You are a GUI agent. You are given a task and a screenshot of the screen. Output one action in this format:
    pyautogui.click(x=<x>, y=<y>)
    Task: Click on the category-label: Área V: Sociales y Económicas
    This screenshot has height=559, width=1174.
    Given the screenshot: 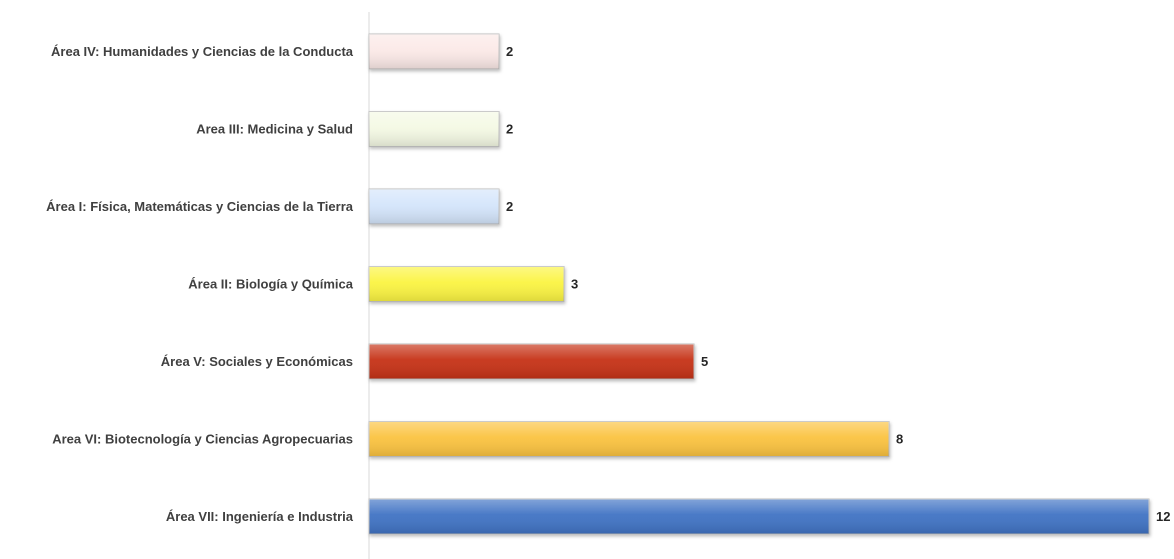 What is the action you would take?
    pyautogui.click(x=257, y=361)
    